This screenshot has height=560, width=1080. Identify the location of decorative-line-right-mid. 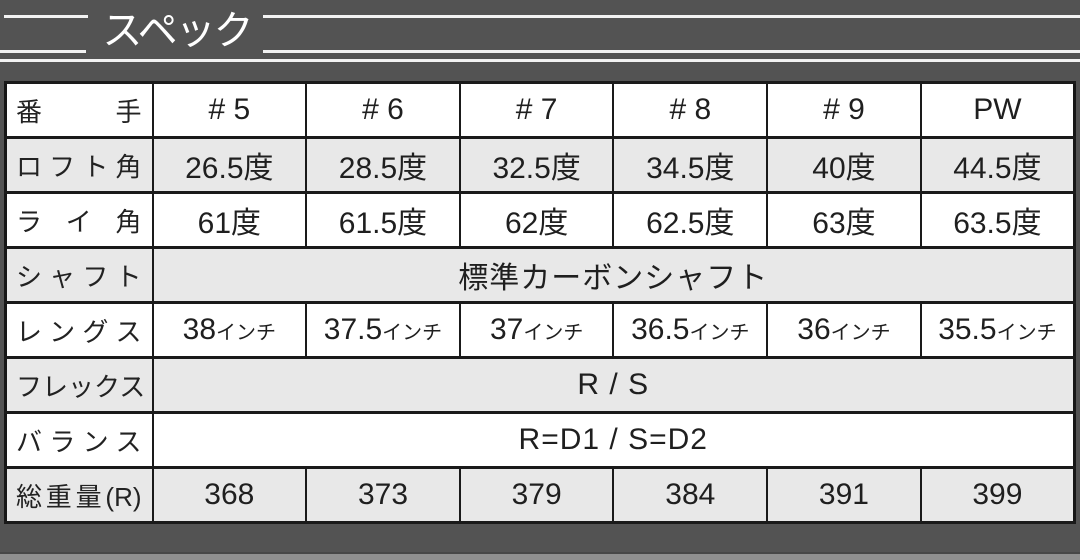
(671, 51).